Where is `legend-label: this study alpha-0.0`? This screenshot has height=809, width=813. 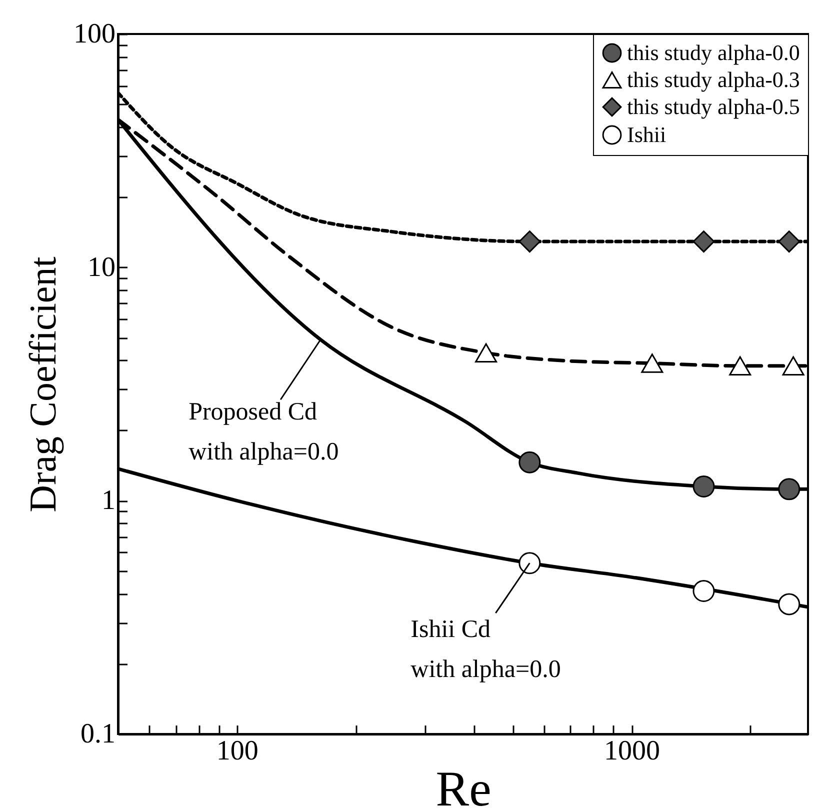
legend-label: this study alpha-0.0 is located at coordinates (713, 52).